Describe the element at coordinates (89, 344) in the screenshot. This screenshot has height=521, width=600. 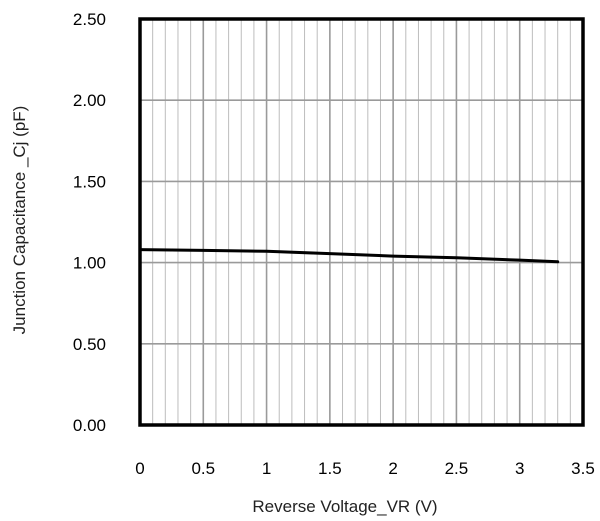
I see `y-tick-label: 0.50` at that location.